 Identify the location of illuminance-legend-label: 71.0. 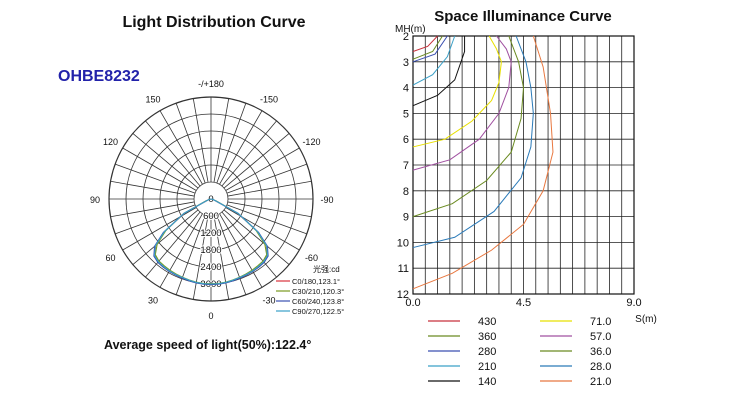
(600, 322).